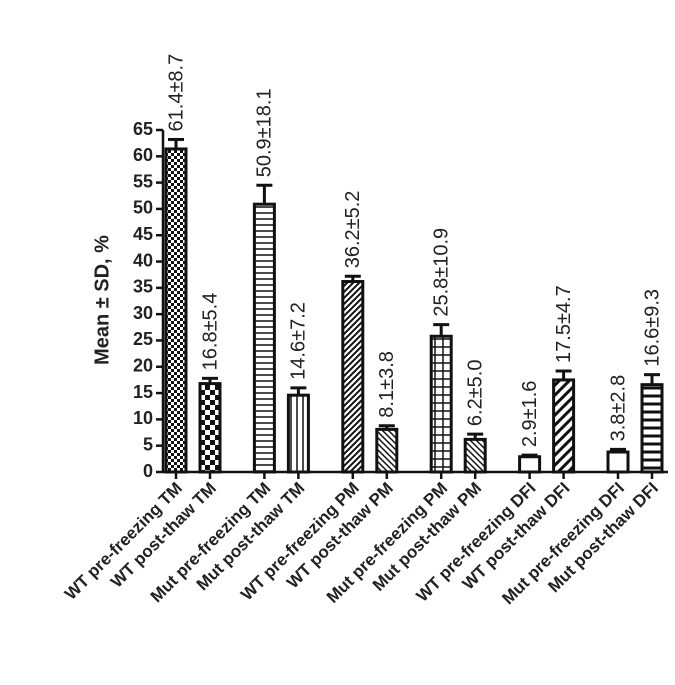  I want to click on y-tick-label: 50, so click(143, 208).